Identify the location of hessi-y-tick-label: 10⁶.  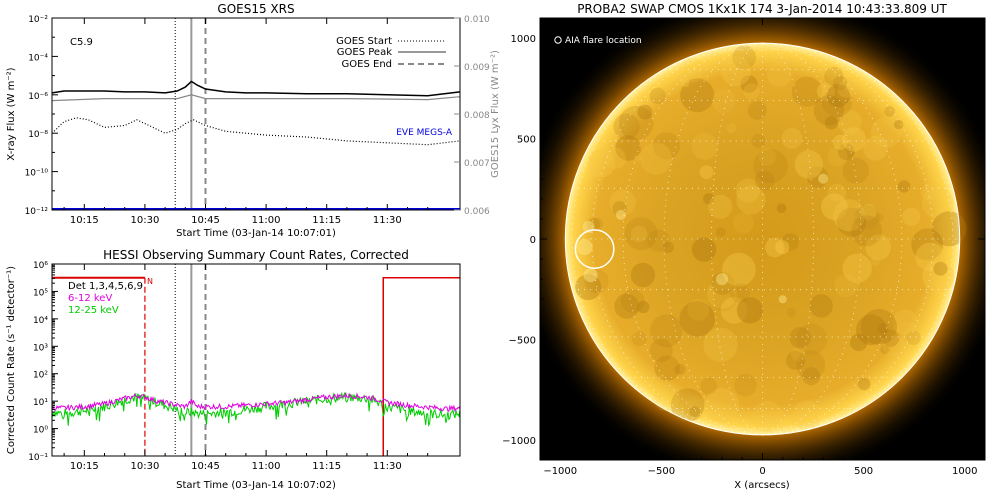
(40, 266).